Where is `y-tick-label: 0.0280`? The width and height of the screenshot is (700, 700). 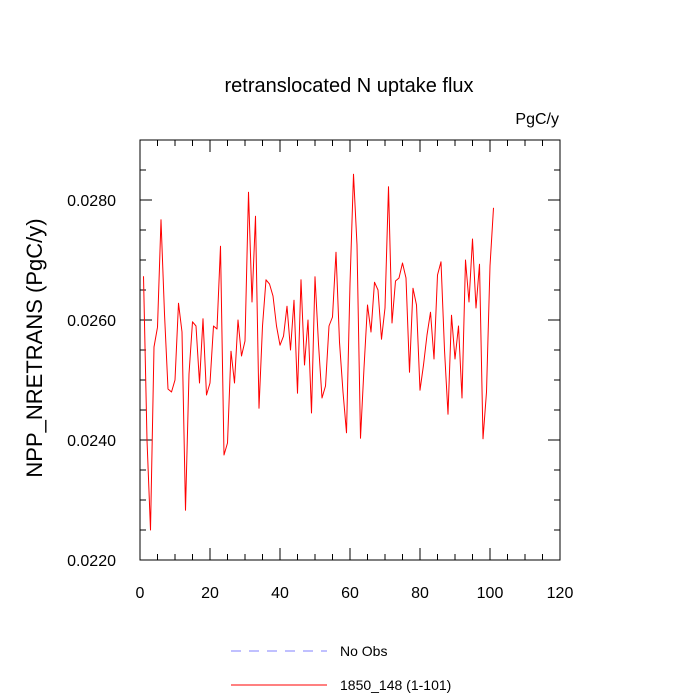 y-tick-label: 0.0280 is located at coordinates (91, 201).